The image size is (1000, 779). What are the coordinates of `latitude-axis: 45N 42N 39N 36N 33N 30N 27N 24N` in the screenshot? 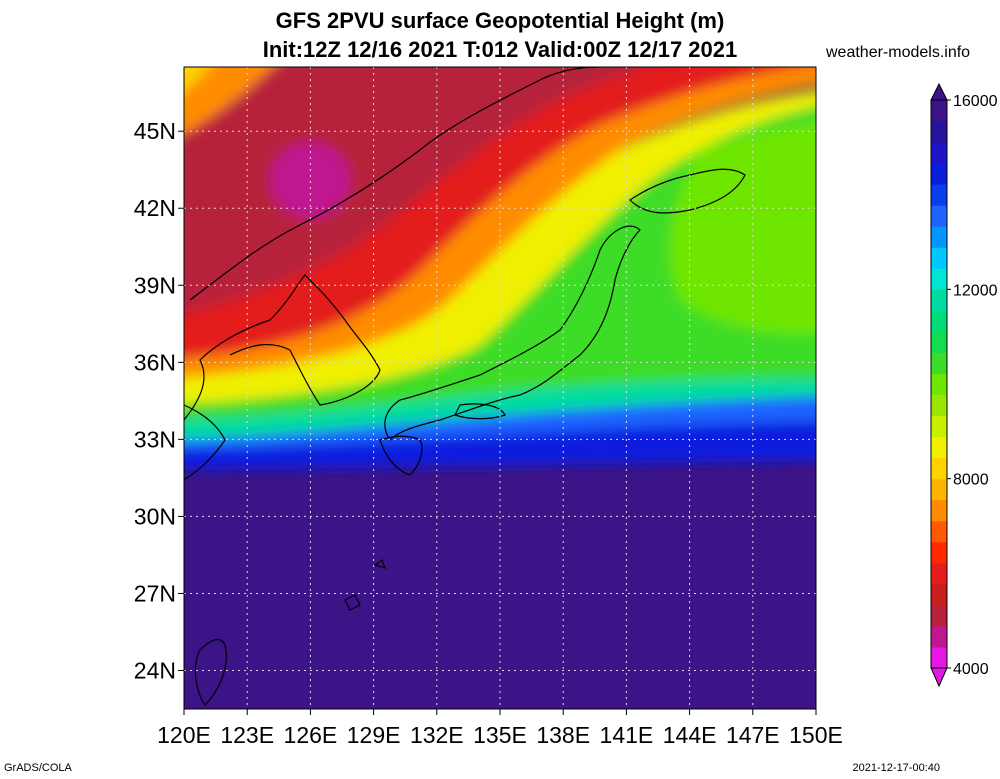 It's located at (159, 400).